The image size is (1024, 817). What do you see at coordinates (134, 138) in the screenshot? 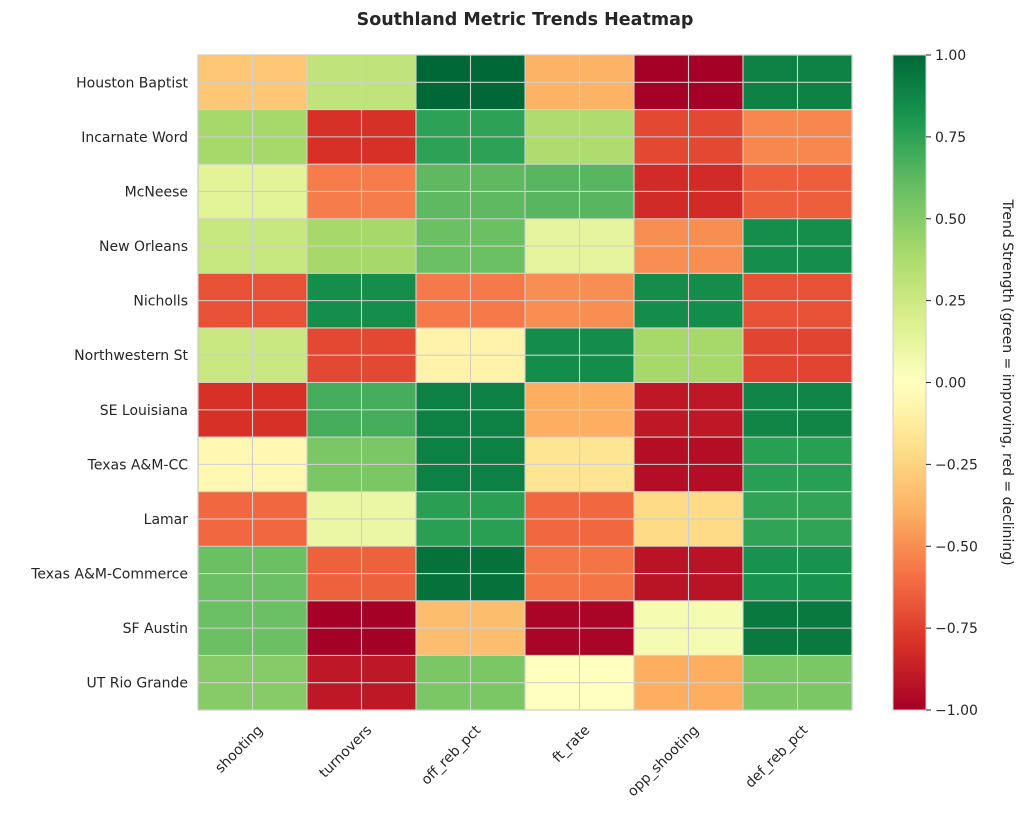
I see `y-tick-label: Incarnate Word` at bounding box center [134, 138].